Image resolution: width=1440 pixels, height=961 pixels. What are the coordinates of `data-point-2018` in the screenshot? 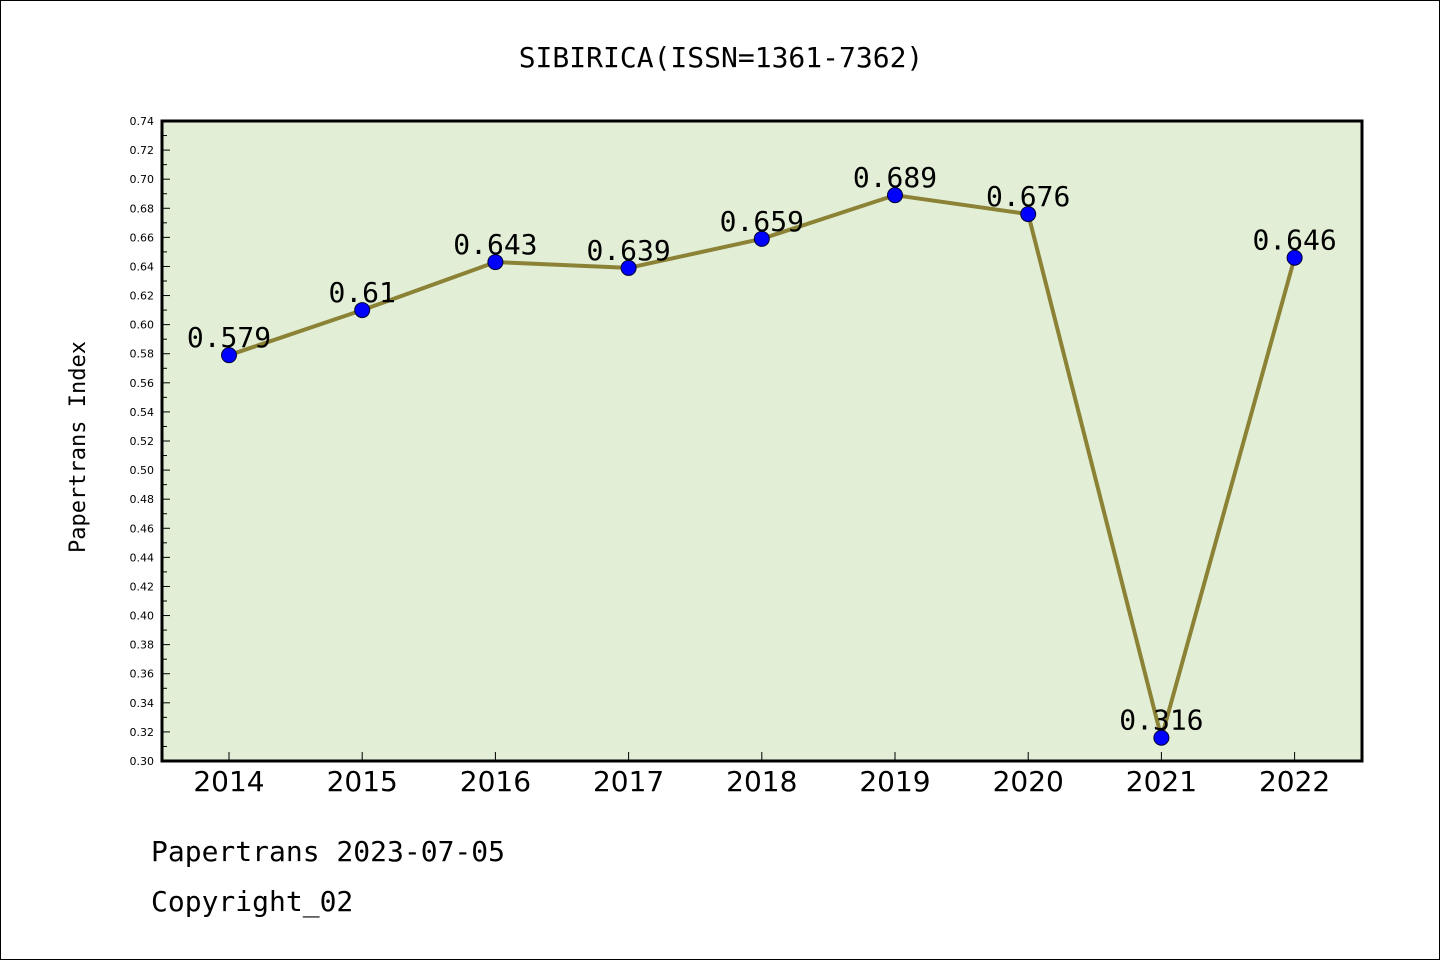 It's located at (761, 238).